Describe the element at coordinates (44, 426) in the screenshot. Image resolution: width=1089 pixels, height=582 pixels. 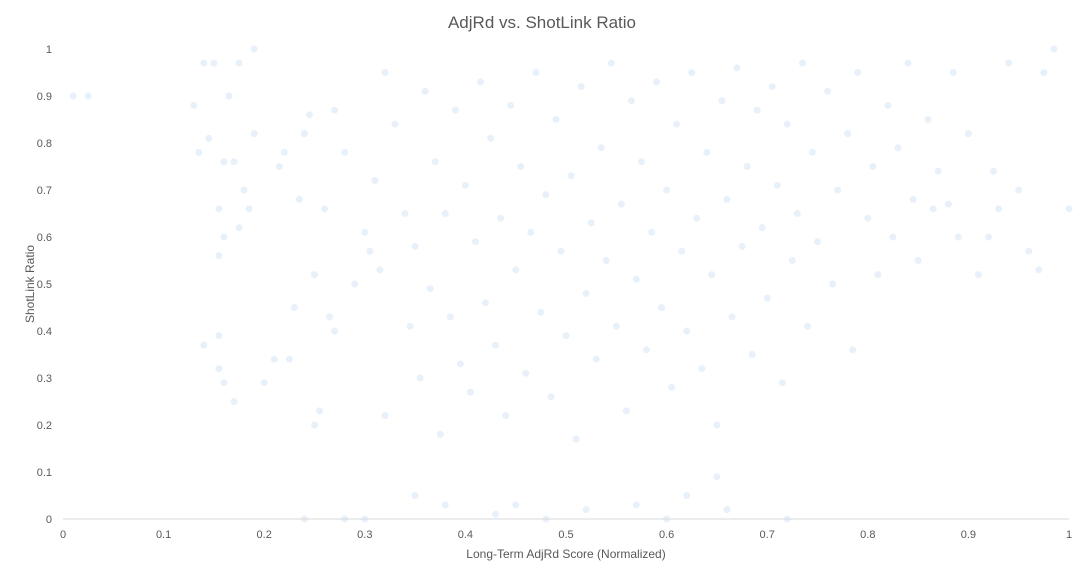
I see `y-tick-label: 0.2` at that location.